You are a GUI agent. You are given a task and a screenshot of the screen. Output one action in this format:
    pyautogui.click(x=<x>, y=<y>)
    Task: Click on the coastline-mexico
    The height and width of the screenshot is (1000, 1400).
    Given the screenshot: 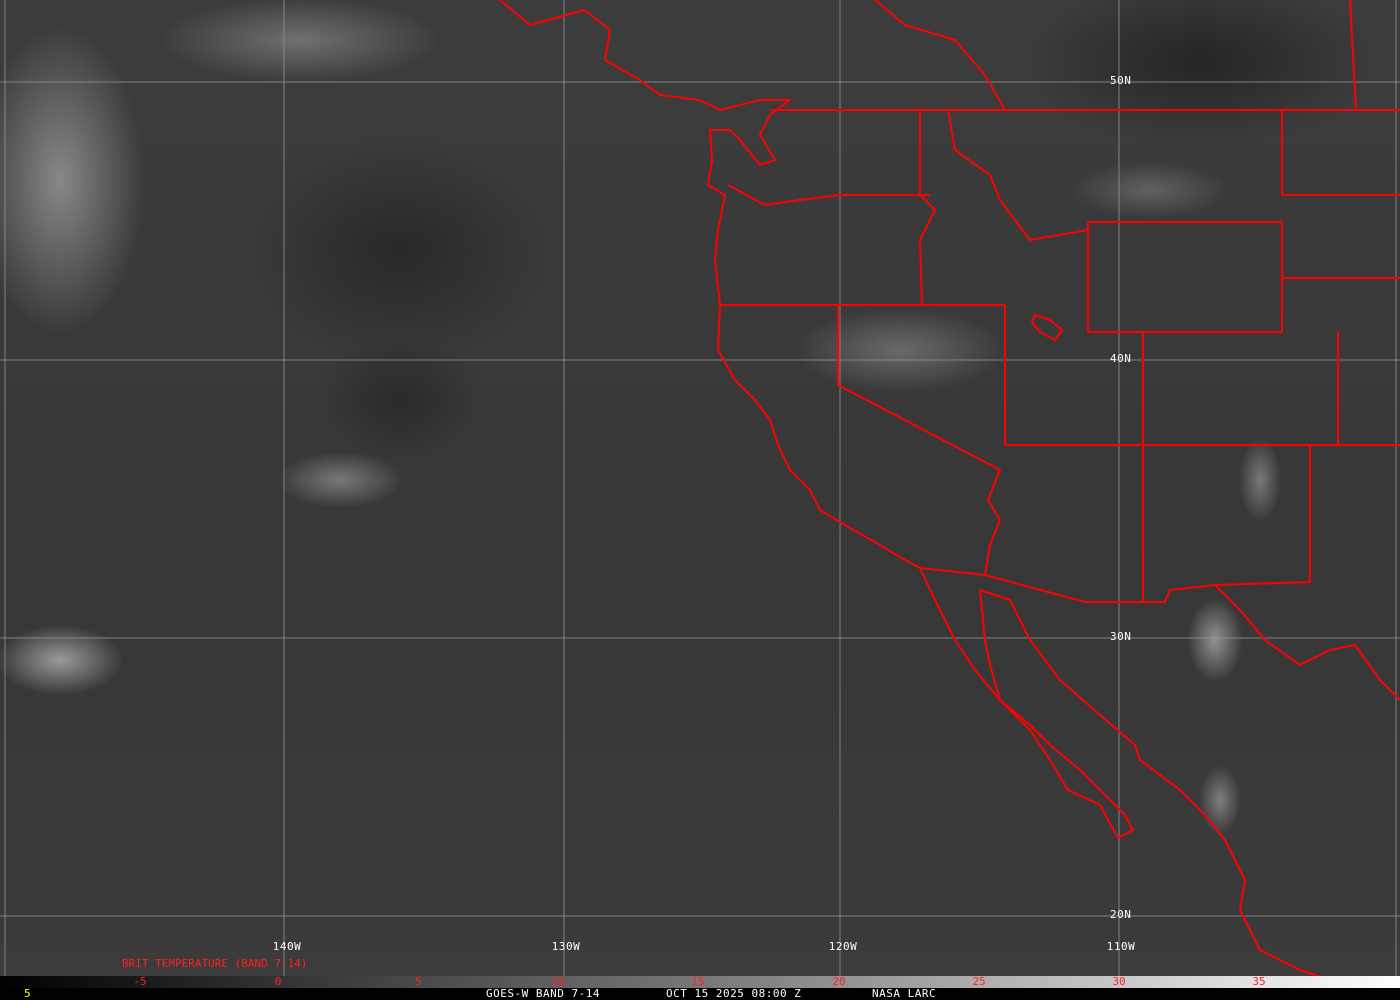 What is the action you would take?
    pyautogui.click(x=1150, y=782)
    